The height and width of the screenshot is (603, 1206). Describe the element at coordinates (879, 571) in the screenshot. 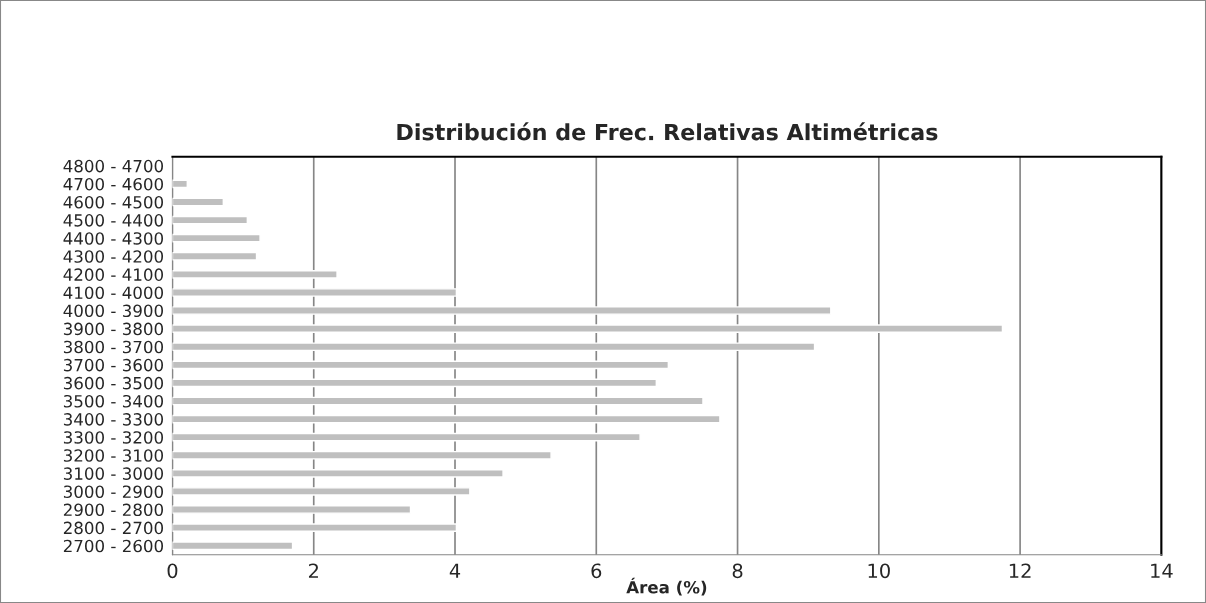

I see `x-tick-label: 10` at that location.